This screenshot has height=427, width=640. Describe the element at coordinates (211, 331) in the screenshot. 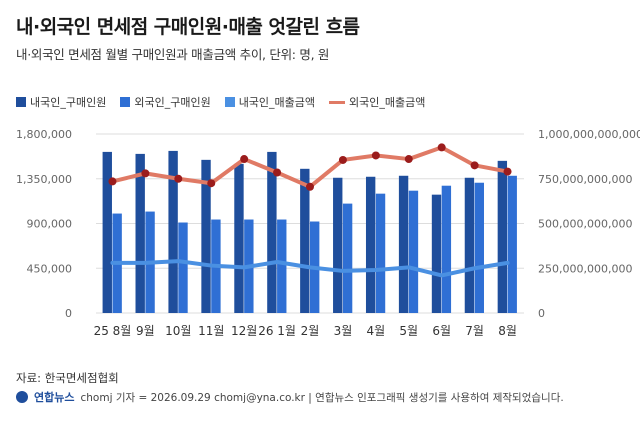

I see `x-tick-label: 11월` at that location.